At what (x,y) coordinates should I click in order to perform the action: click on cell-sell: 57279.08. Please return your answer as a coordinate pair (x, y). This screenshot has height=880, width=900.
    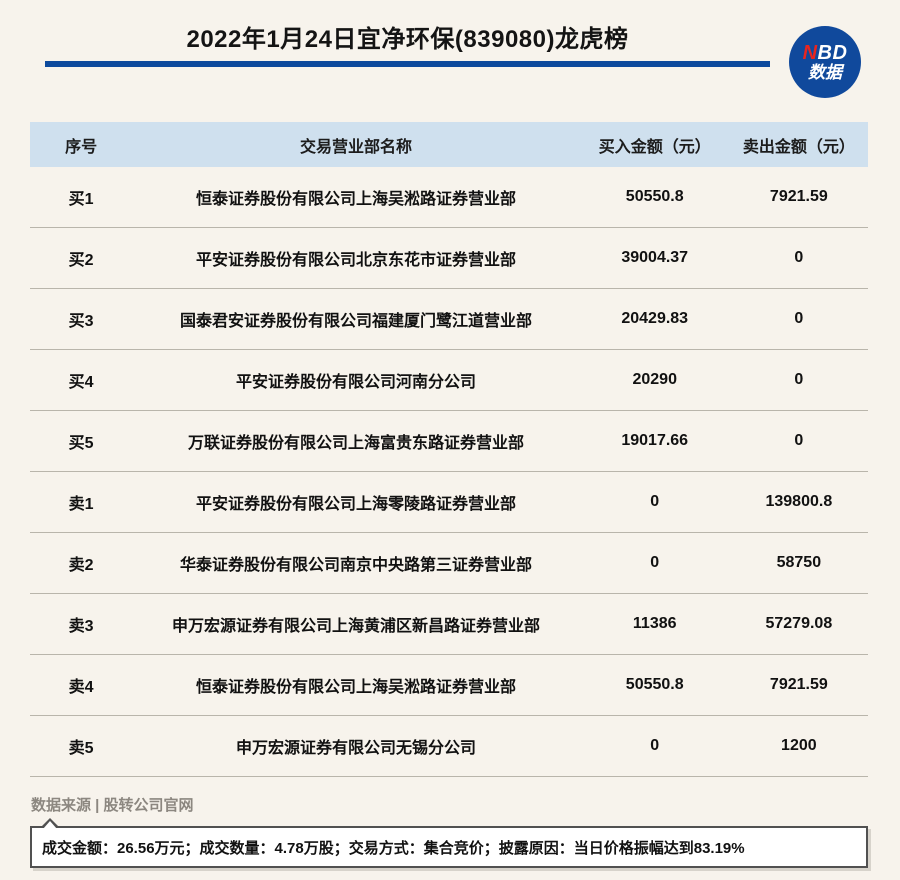
    Looking at the image, I should click on (799, 623).